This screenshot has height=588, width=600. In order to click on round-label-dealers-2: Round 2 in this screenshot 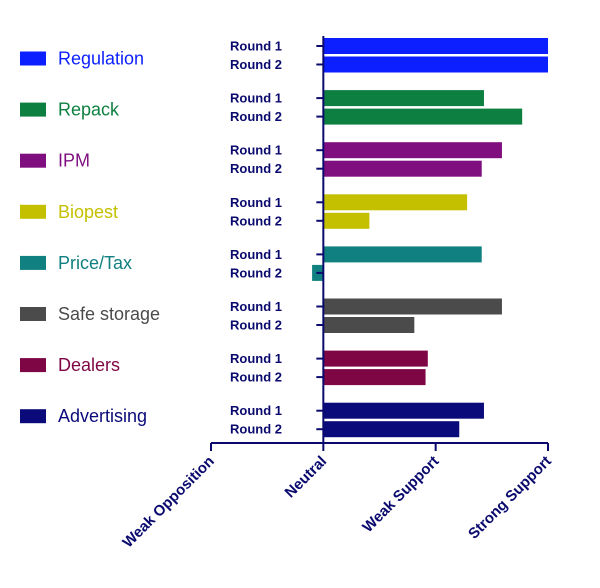, I will do `click(256, 377)`.